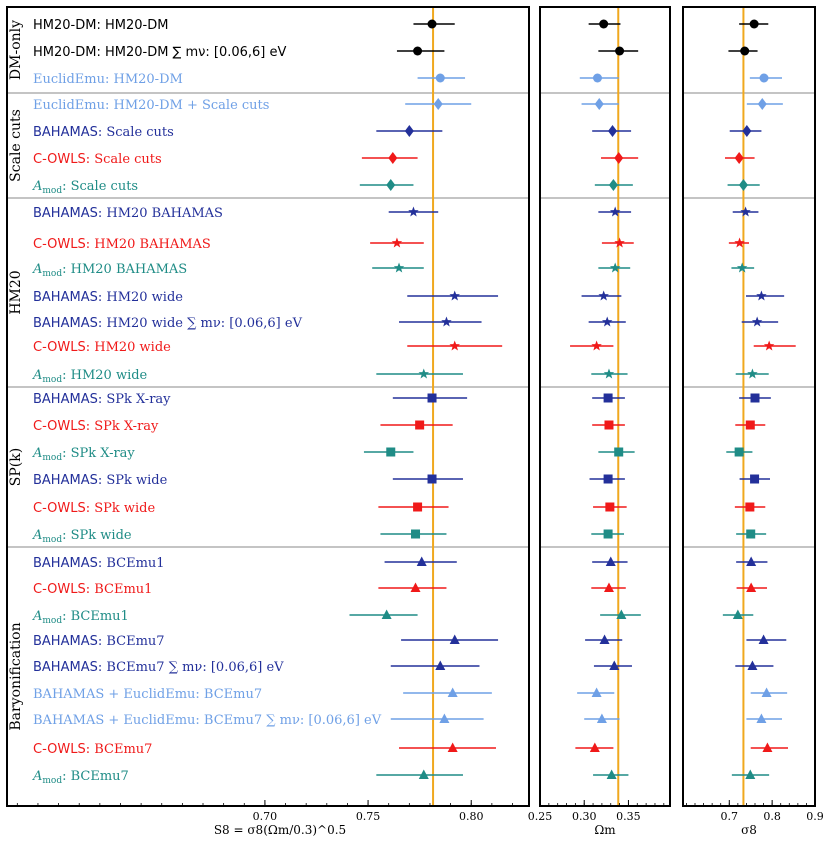  Describe the element at coordinates (109, 270) in the screenshot. I see `row-label: Amod: HM20 BAHAMAS` at that location.